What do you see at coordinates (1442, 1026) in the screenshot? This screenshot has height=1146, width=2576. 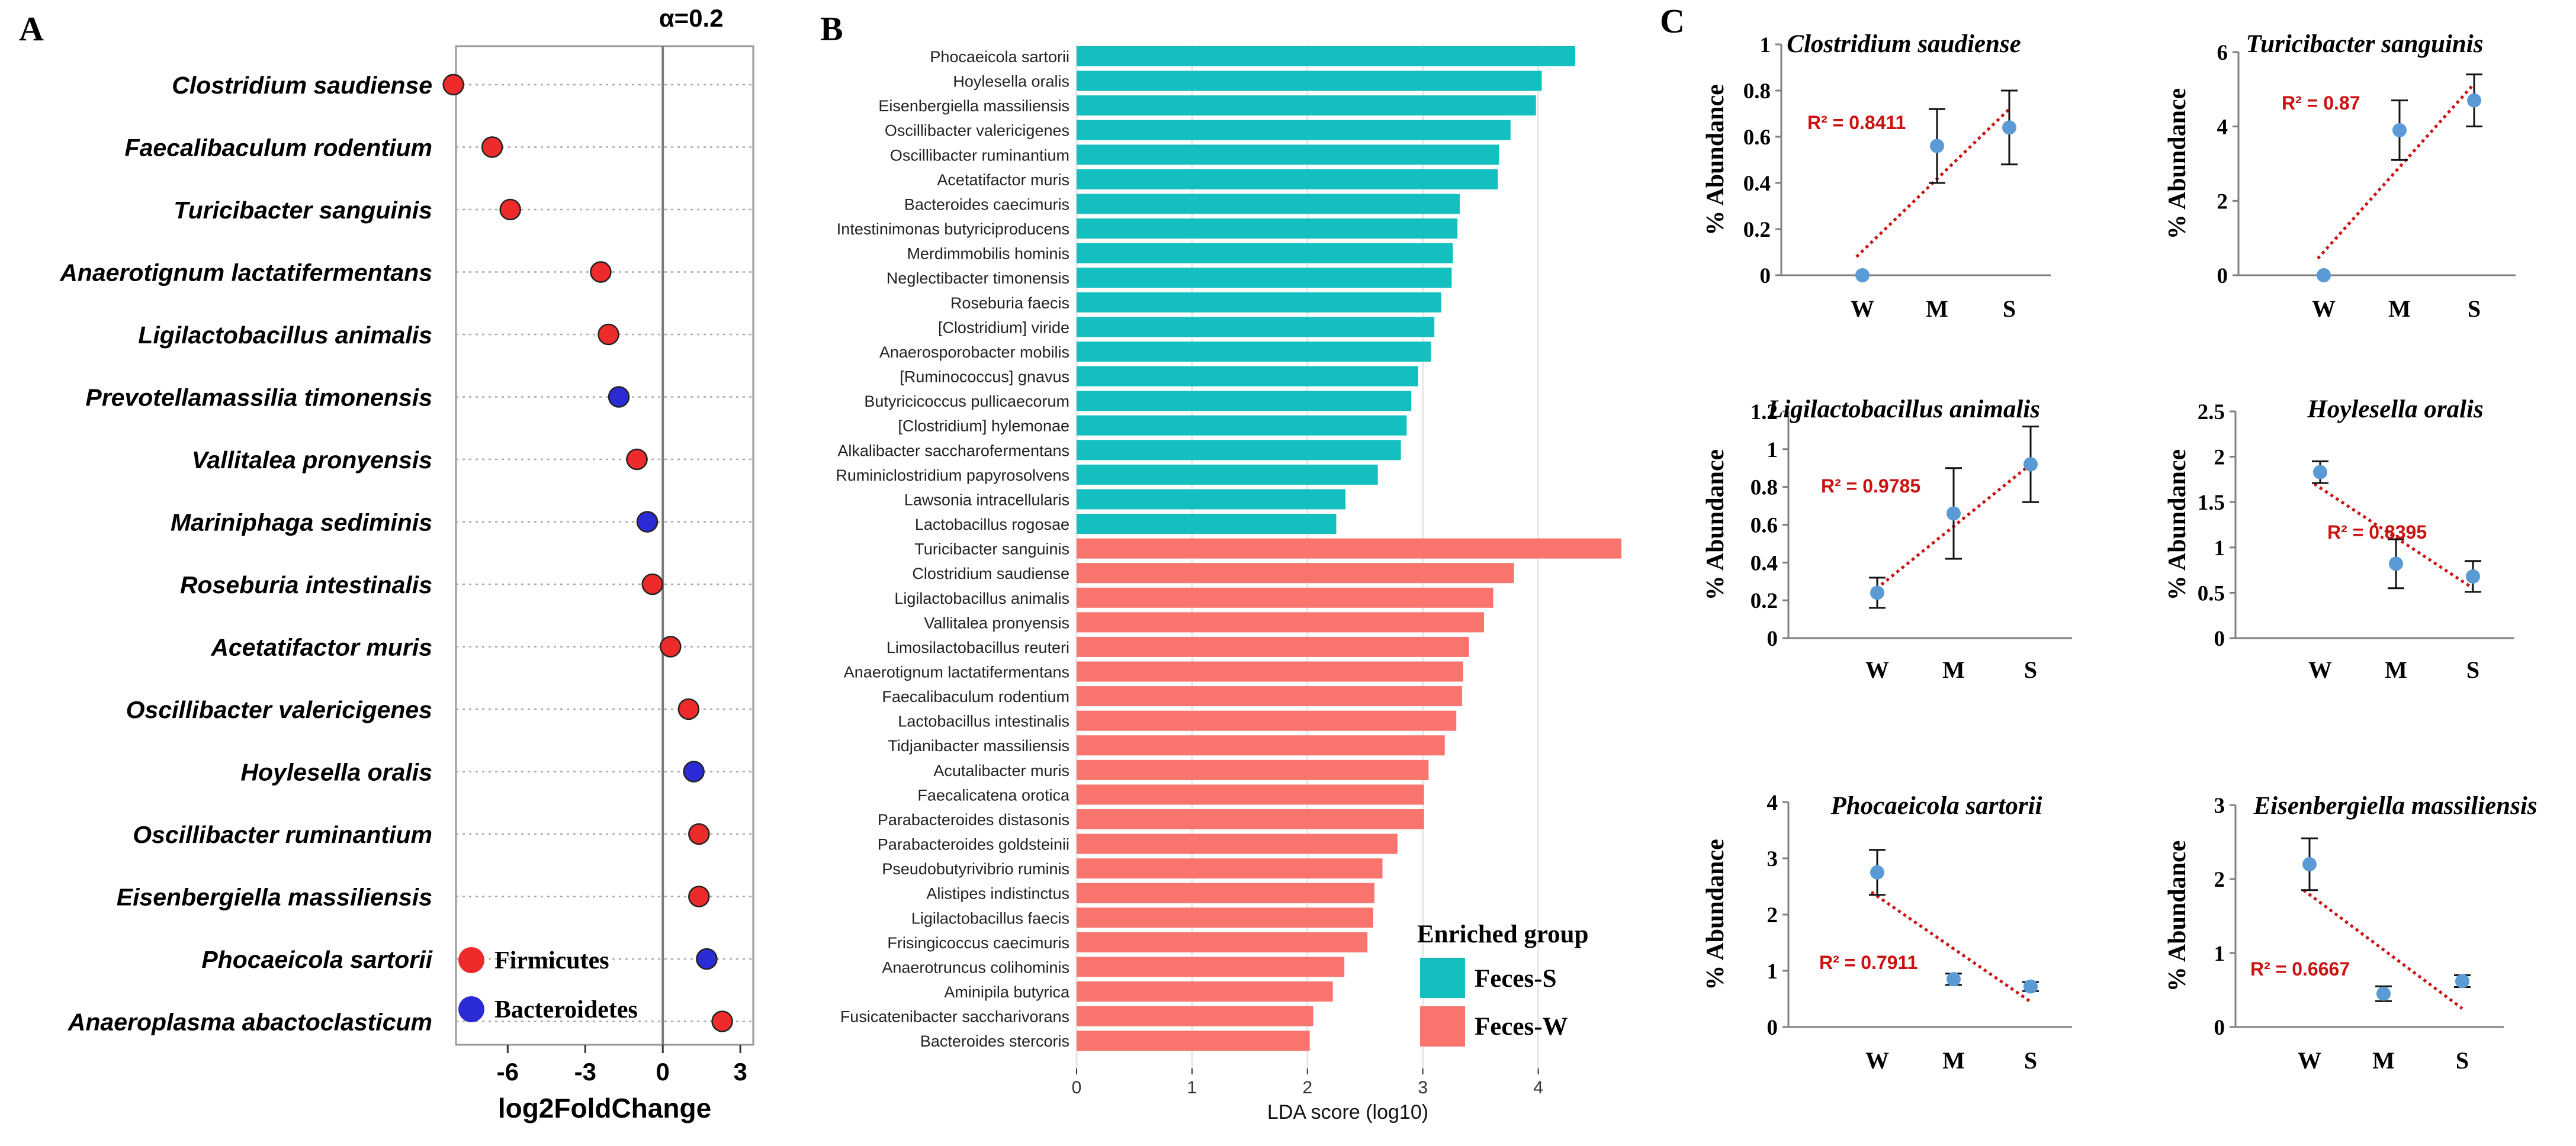 I see `panel-b-legend-swatch-w` at bounding box center [1442, 1026].